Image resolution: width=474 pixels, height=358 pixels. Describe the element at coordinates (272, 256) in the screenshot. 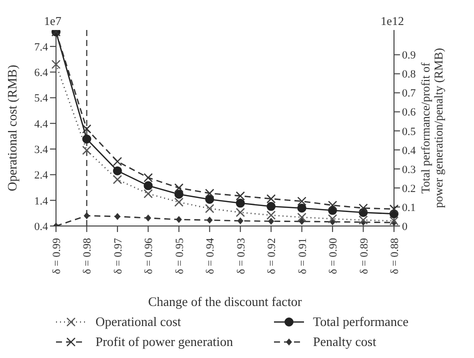

I see `x-tick-label: δ = 0.92` at that location.